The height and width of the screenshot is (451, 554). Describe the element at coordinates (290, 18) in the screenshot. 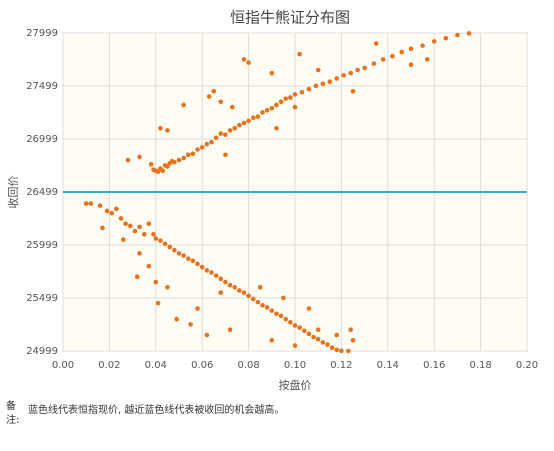

I see `chart-title: 恒指牛熊证分布图` at that location.